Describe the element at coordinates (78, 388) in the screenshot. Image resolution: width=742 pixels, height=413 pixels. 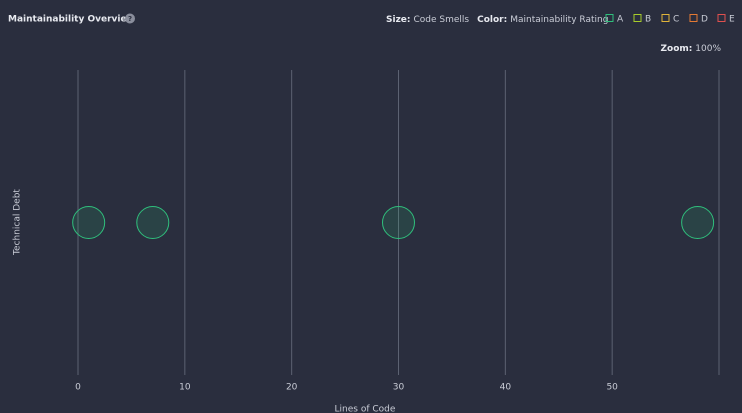
I see `x-tick-label: 0` at that location.